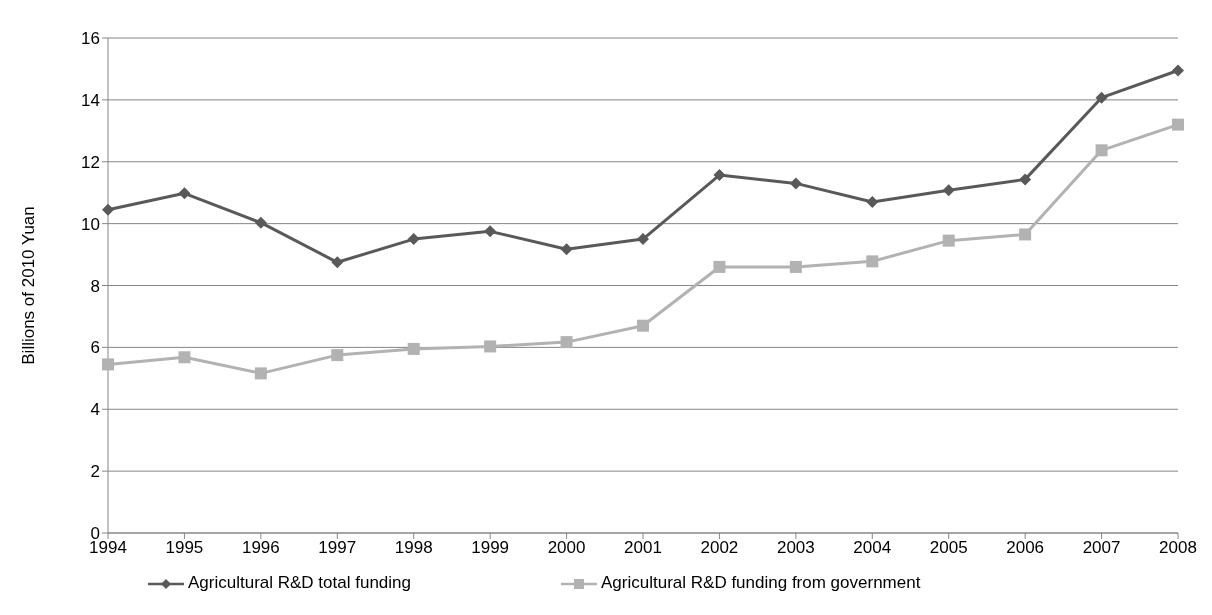  I want to click on y-tick-label: 6, so click(95, 348).